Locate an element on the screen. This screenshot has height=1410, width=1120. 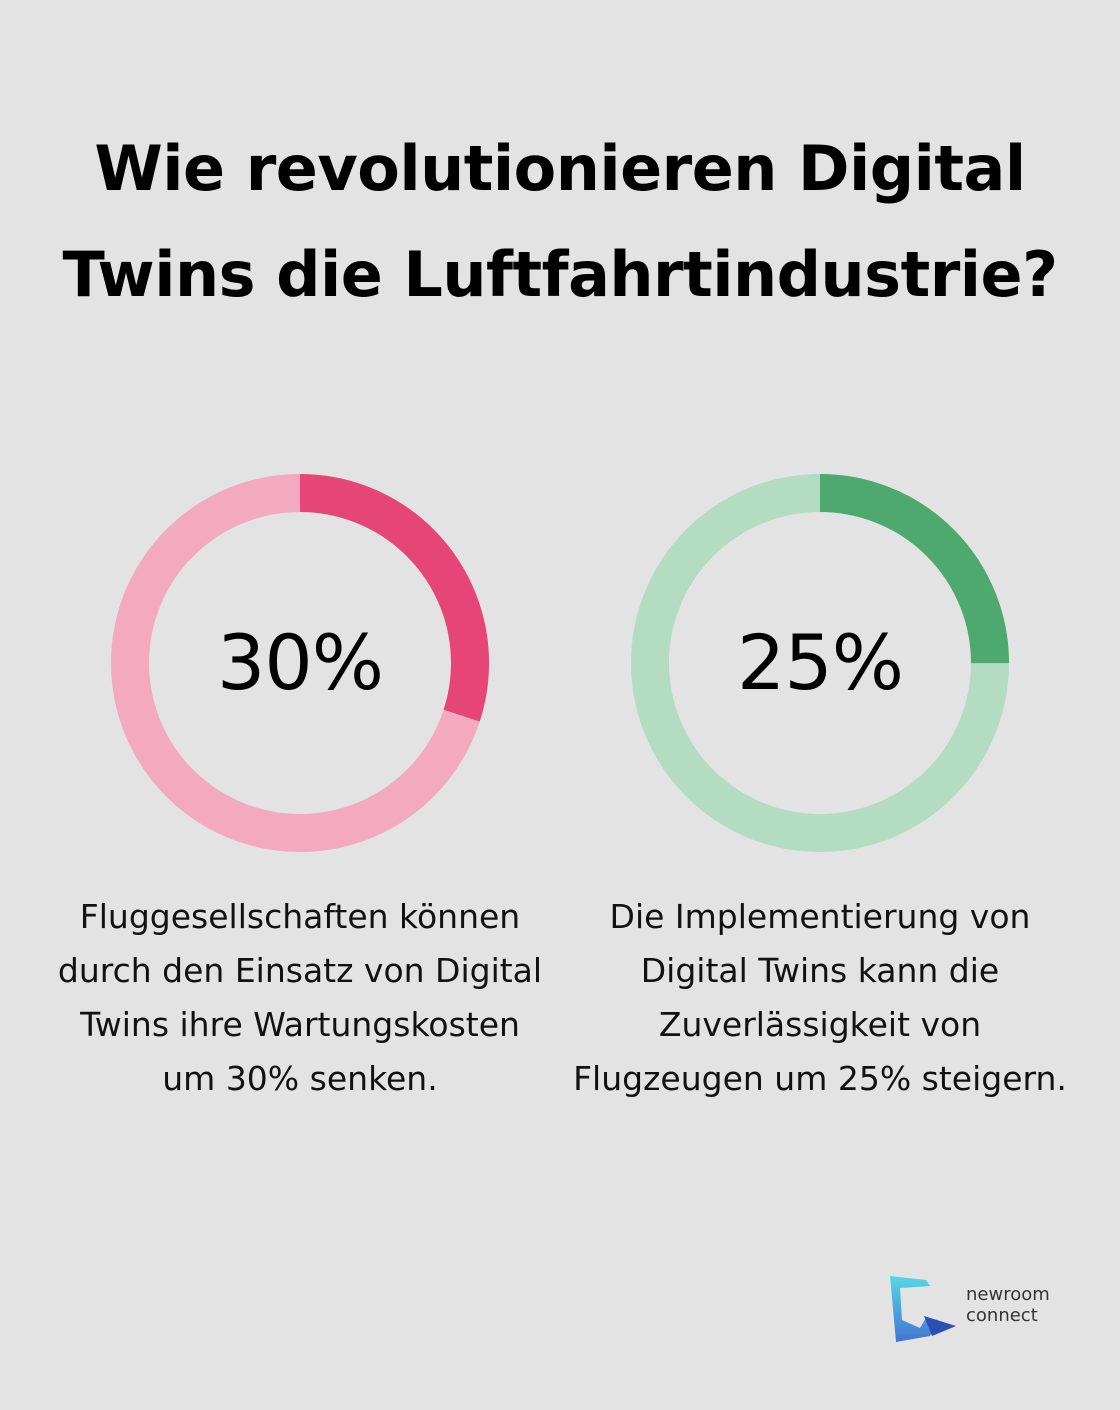
donut-chart-reliability: 25% is located at coordinates (820, 663).